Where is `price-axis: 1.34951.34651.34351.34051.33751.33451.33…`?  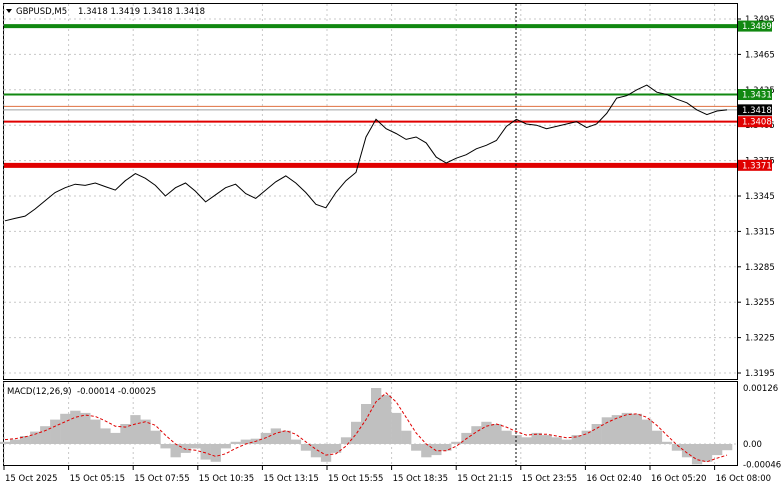
price-axis: 1.34951.34651.34351.34051.33751.33451.33… is located at coordinates (756, 197).